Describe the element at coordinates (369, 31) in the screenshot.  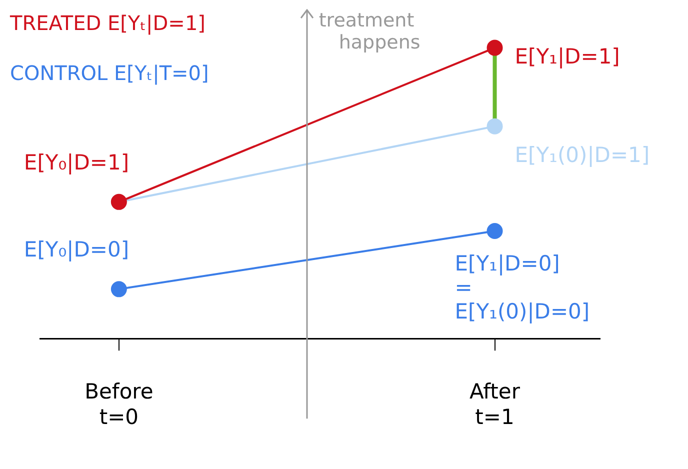
I see `annotation: treatment happens` at that location.